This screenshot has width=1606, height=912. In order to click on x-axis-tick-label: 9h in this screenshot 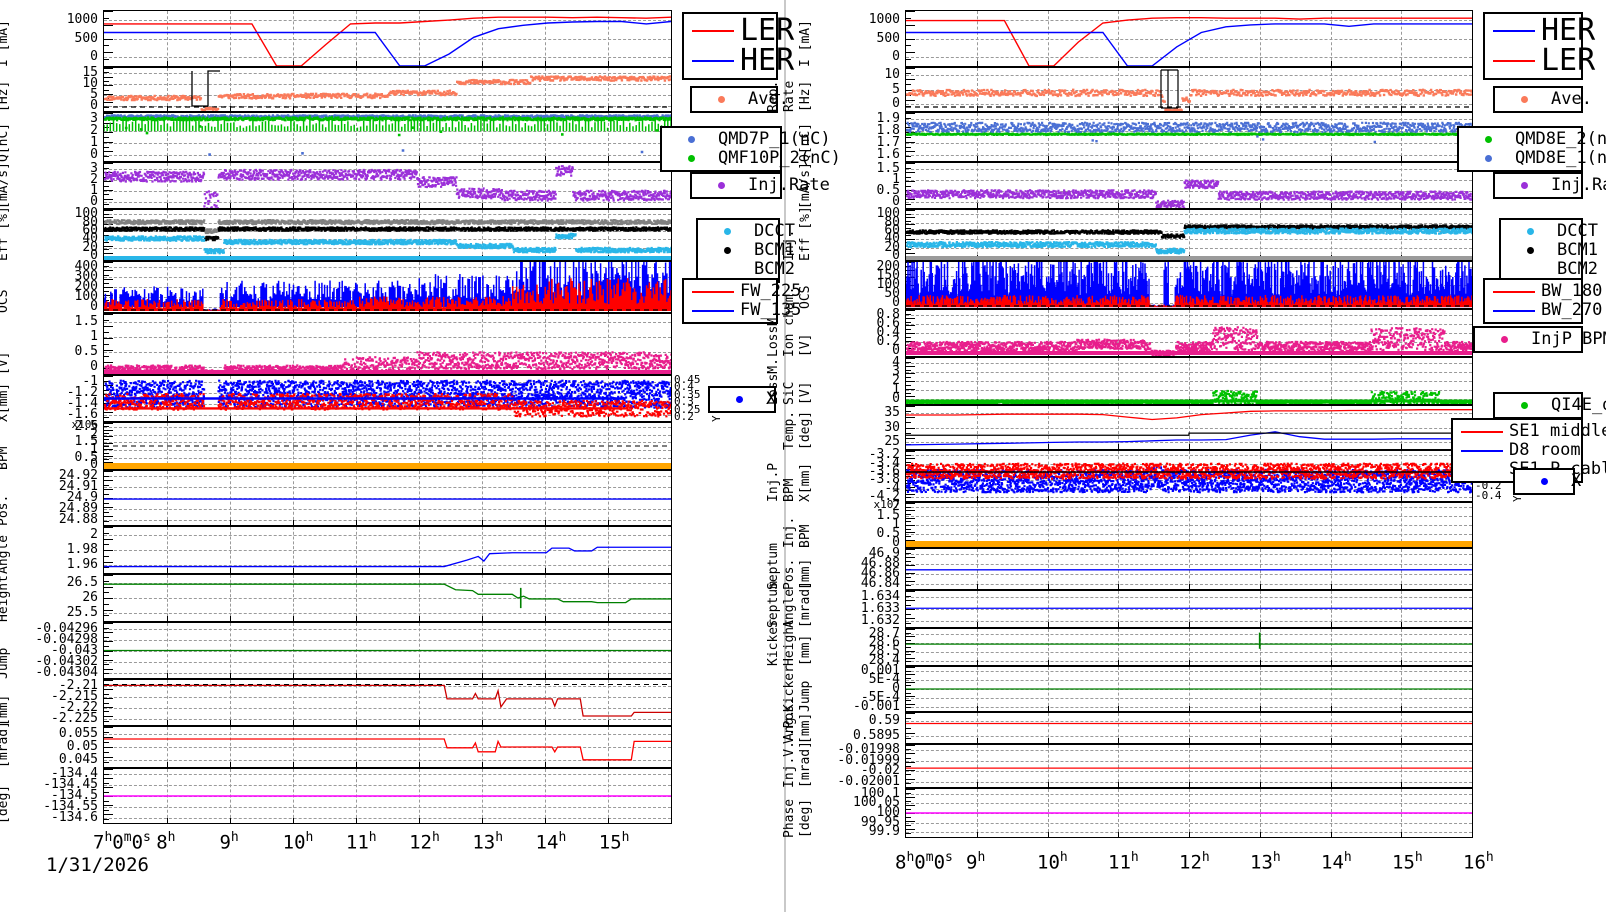, I will do `click(229, 842)`.